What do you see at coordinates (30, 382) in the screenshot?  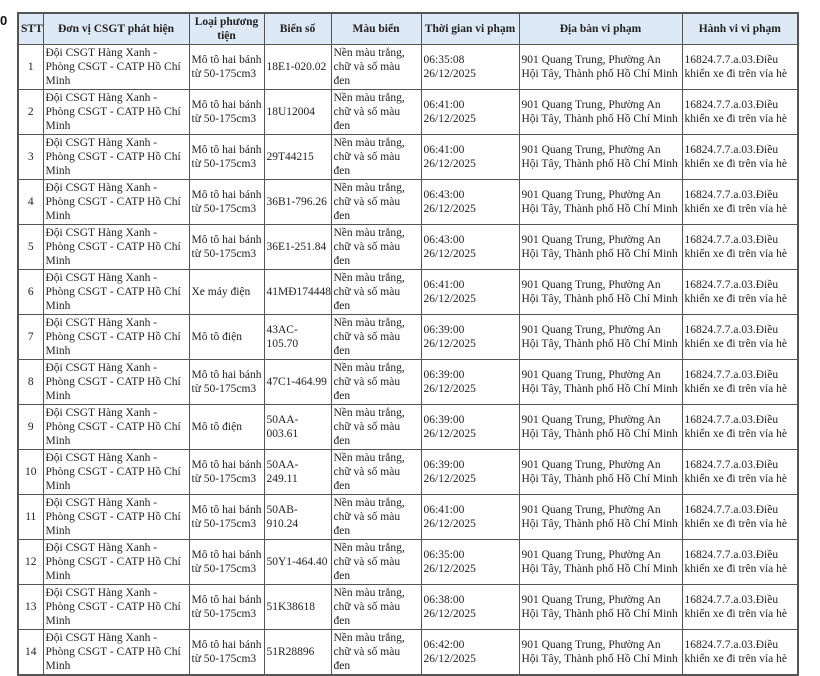 I see `stt-cell: 8` at bounding box center [30, 382].